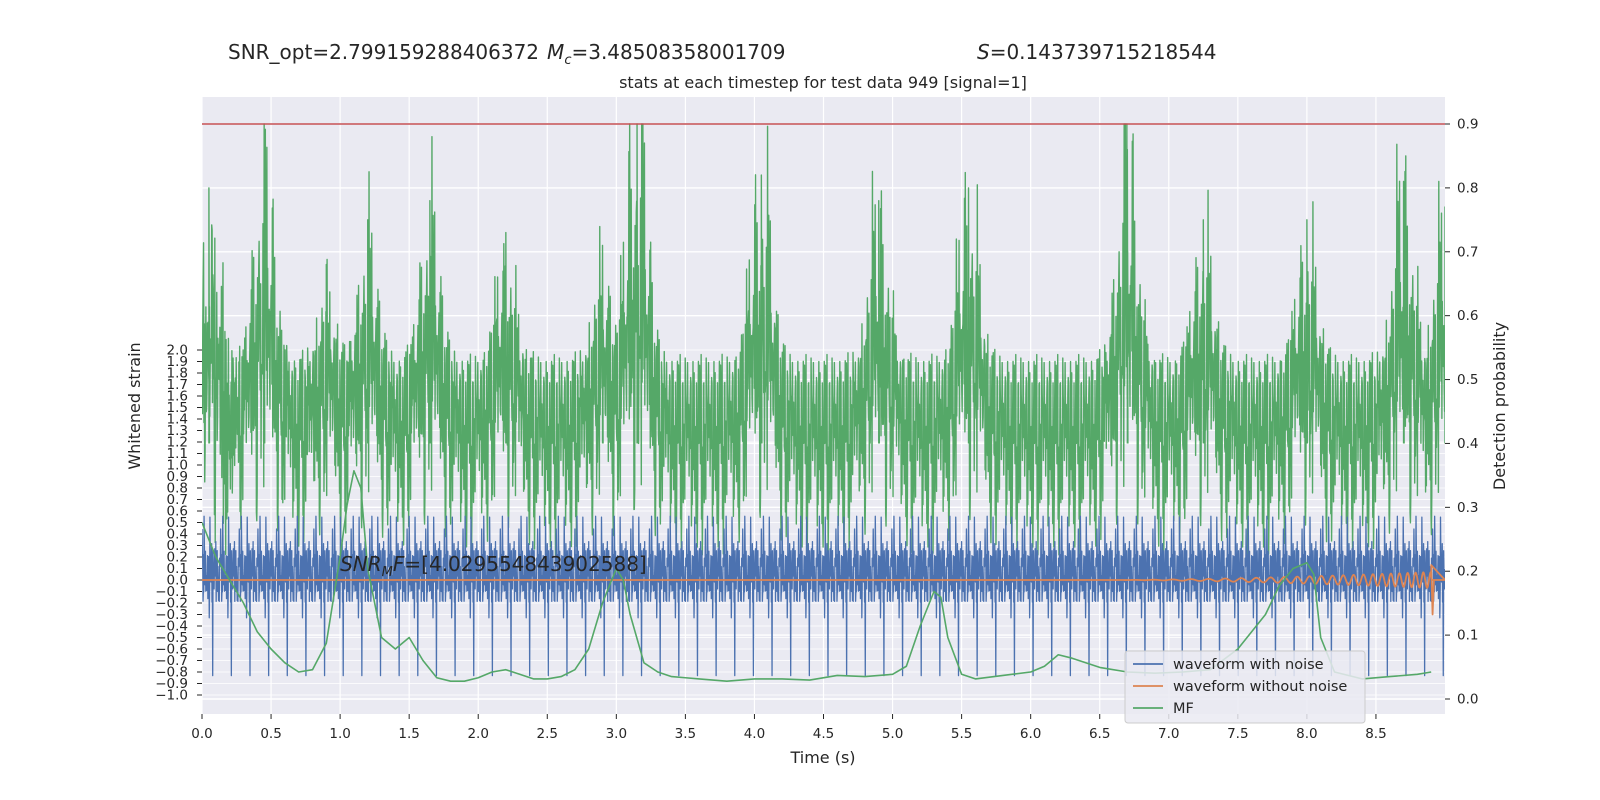 The image size is (1600, 800). I want to click on x-tick-label: 2.5, so click(547, 734).